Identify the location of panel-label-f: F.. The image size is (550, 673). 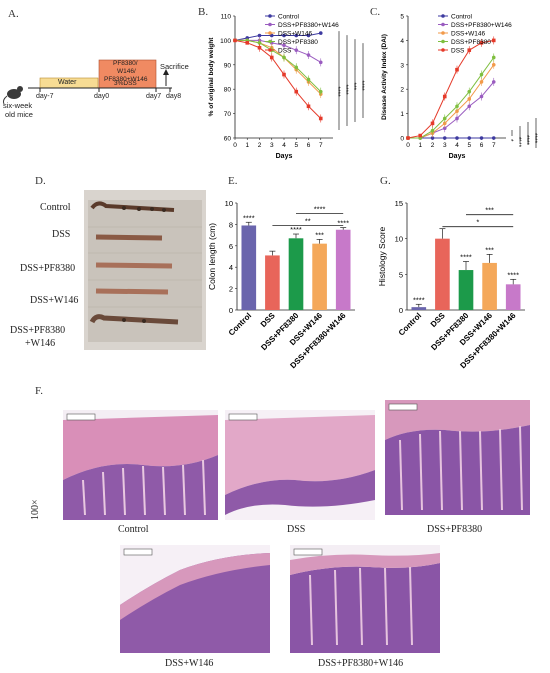
(39, 391).